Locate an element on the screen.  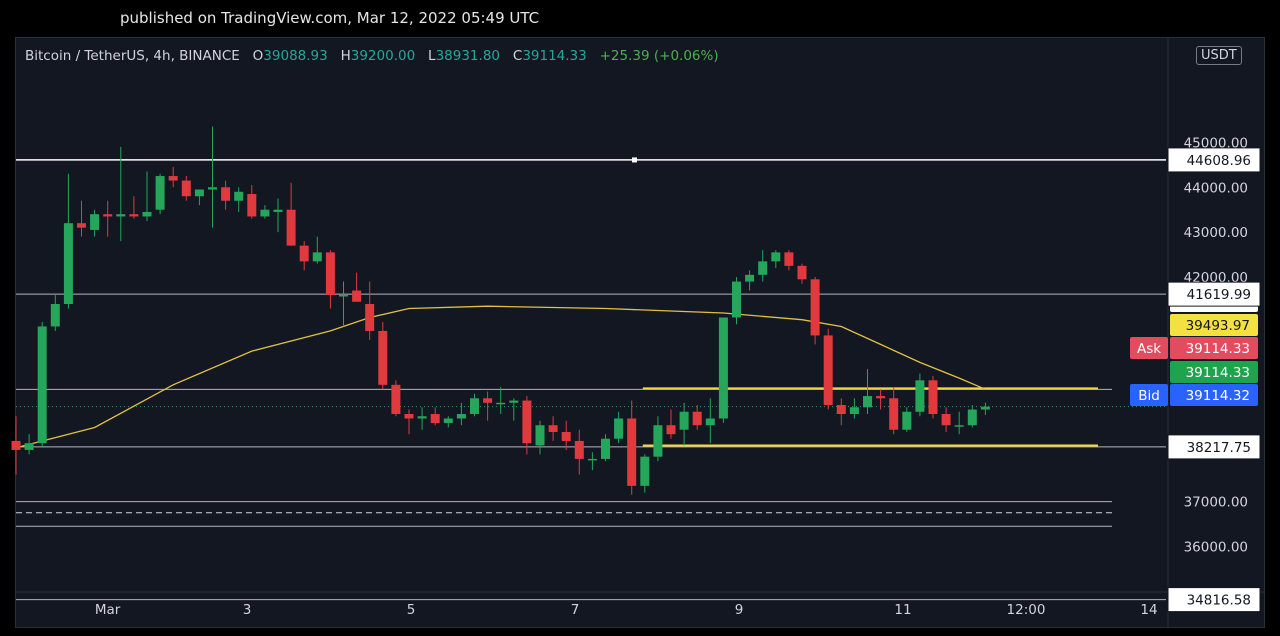
legend-high-key: H is located at coordinates (345, 56).